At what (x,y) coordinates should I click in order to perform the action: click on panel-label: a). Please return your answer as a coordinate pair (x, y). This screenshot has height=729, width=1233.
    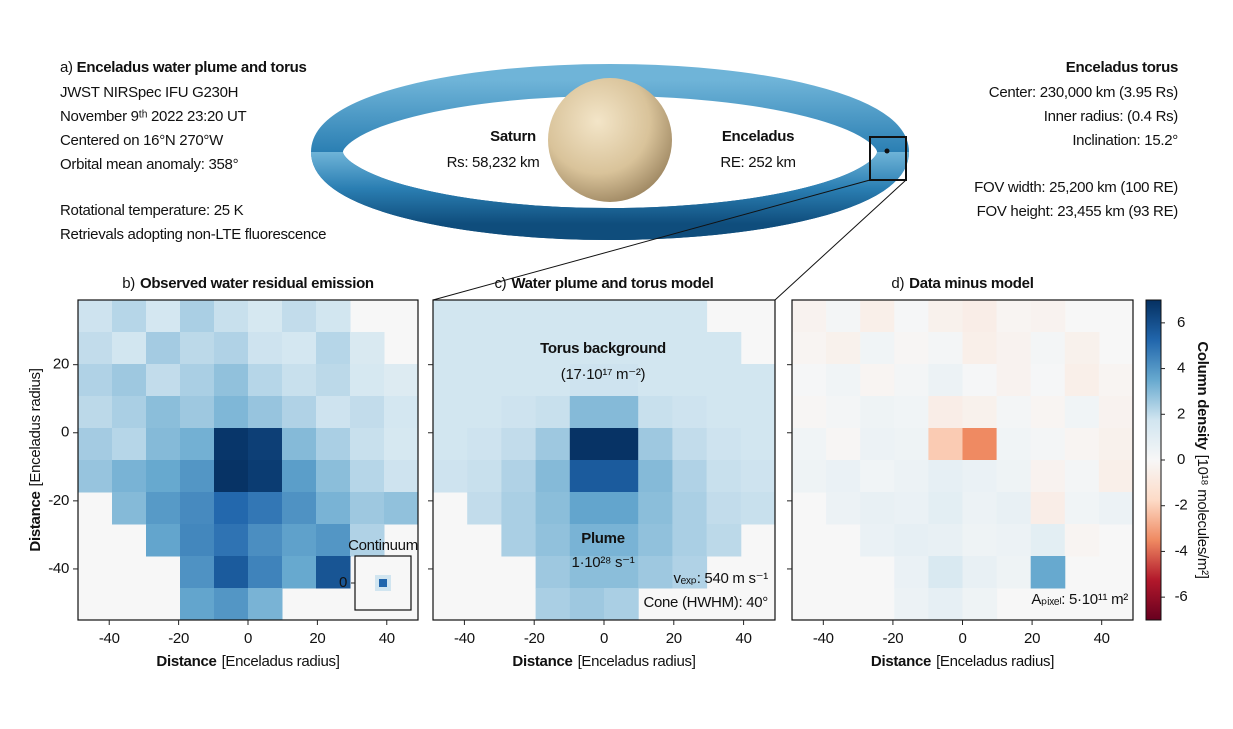
    Looking at the image, I should click on (66, 67).